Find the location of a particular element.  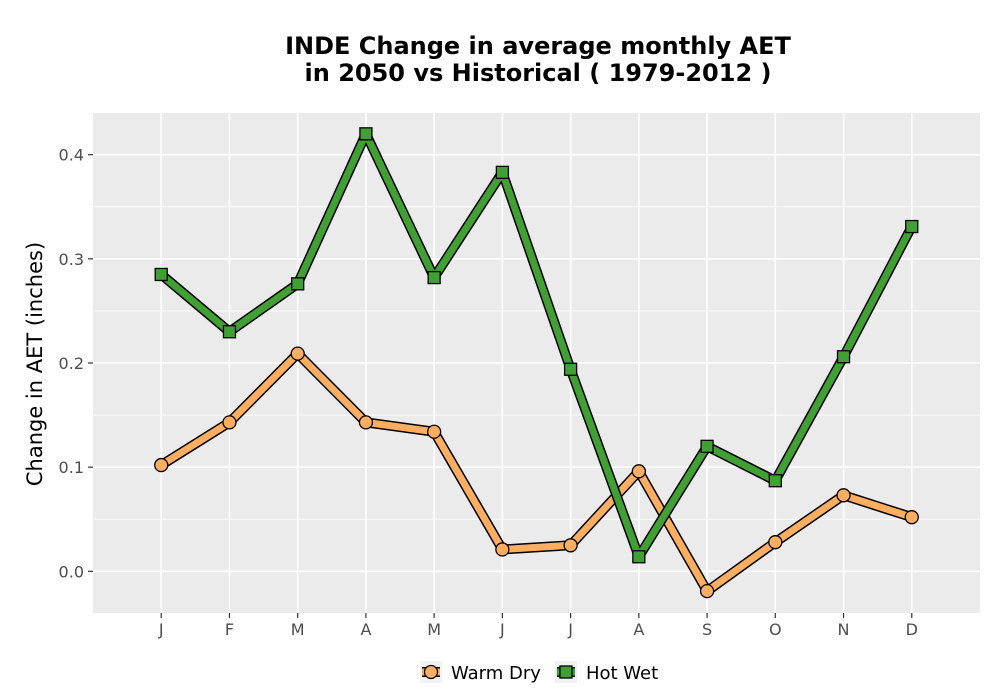

y-axis-ticks: 0.0 0.1 0.2 0.3 0.4 is located at coordinates (76, 363).